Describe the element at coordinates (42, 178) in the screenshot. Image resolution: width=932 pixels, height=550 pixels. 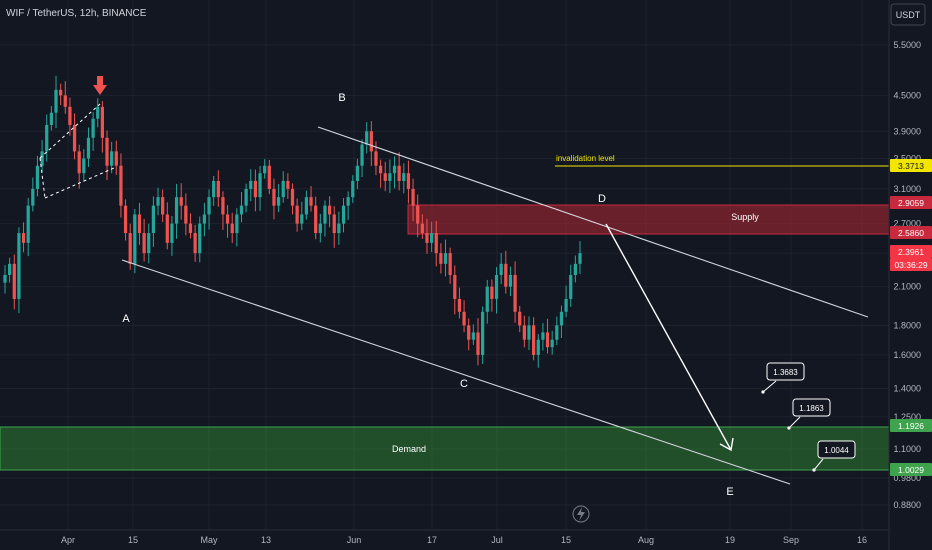
I see `flag-left-line` at that location.